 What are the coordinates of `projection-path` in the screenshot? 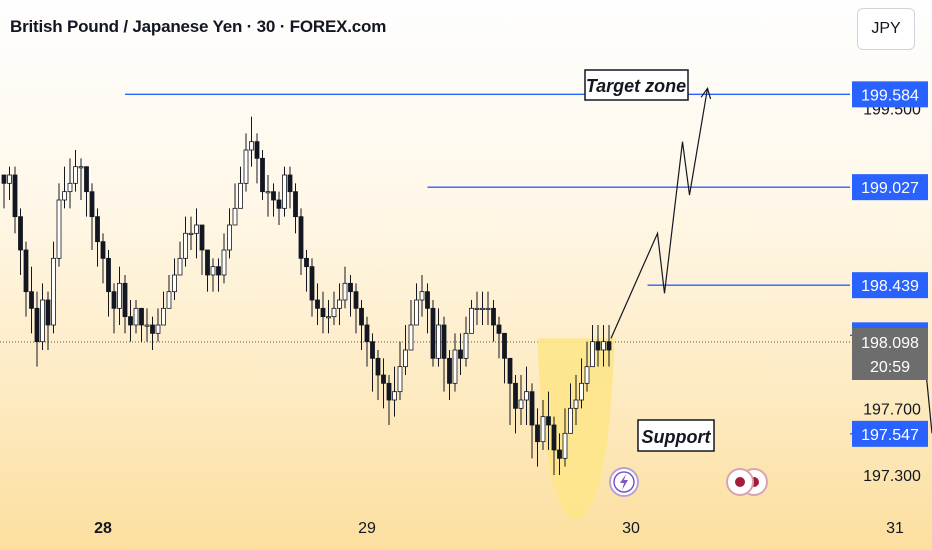 It's located at (927, 387).